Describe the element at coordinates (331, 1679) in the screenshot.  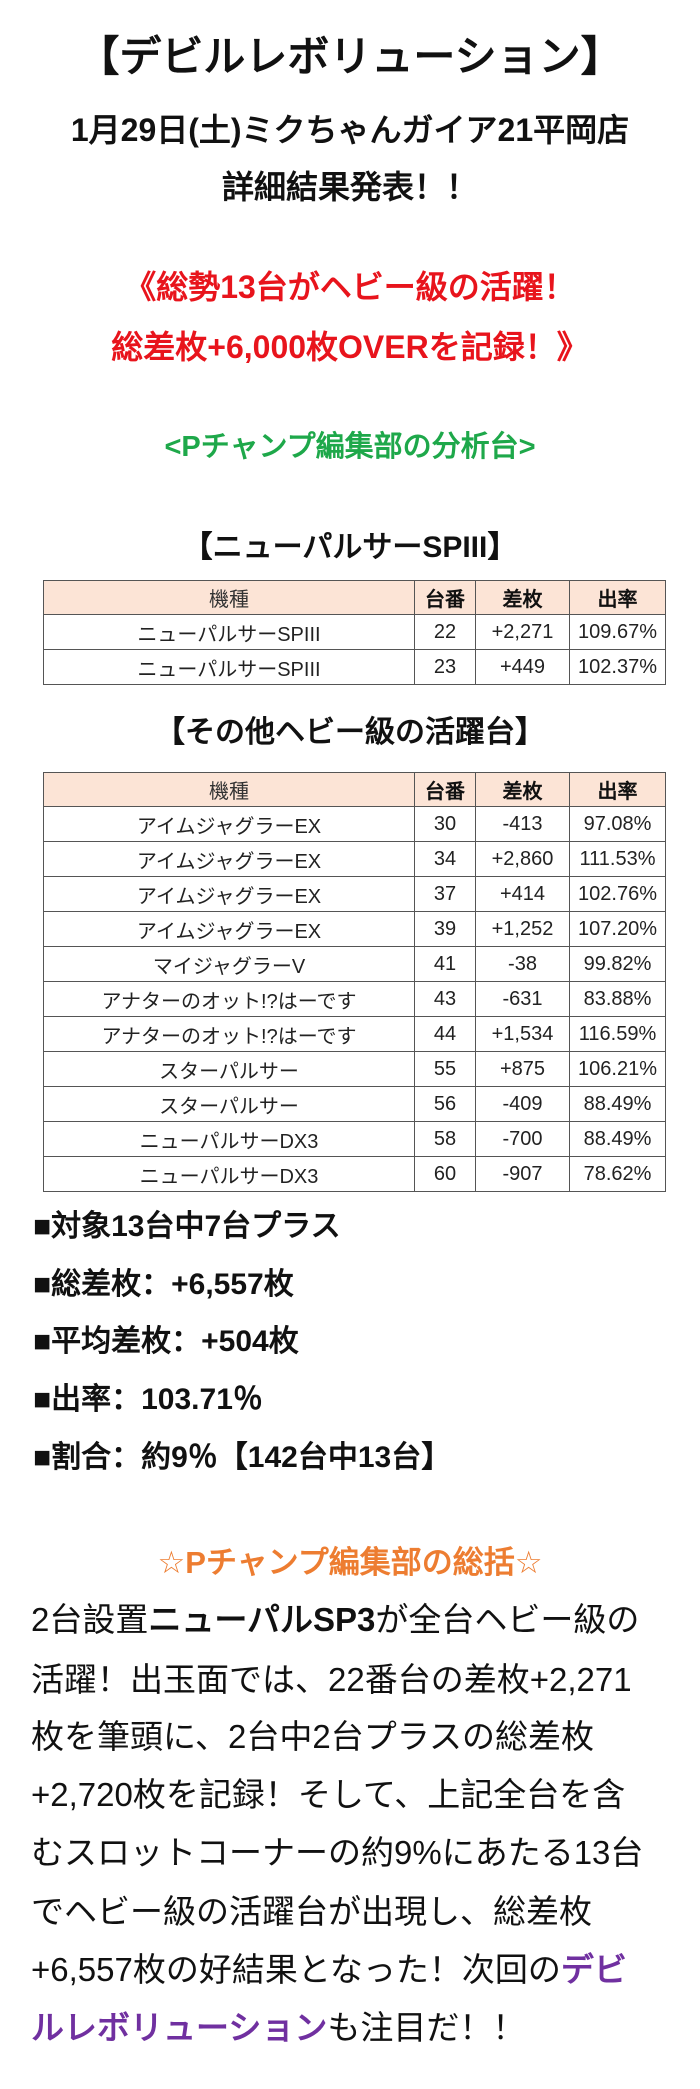
I see `review-text: 活躍！出玉面では、22番台の差枚+2,271` at that location.